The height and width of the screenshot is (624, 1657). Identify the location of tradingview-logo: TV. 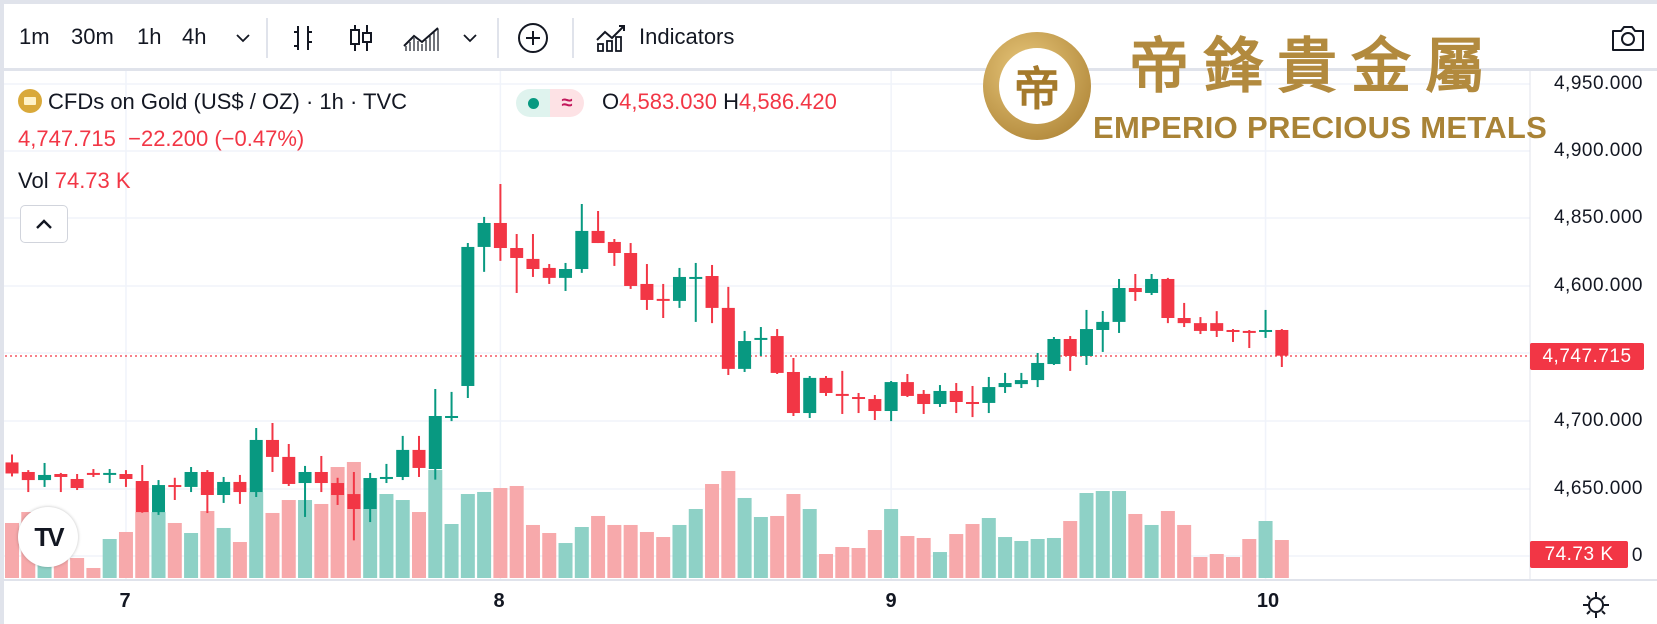
(48, 537).